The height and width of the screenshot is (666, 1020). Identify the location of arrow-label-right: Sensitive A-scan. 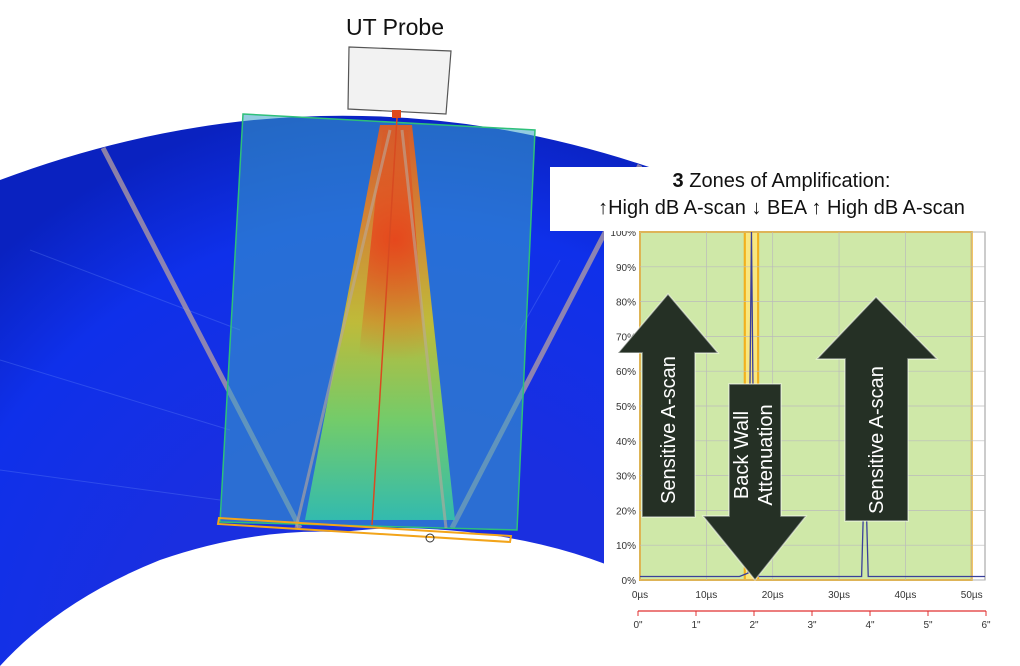
(877, 440).